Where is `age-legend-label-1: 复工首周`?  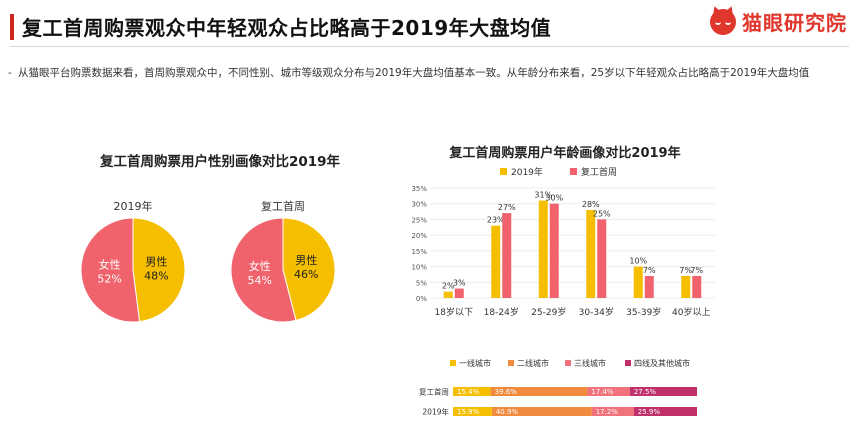 age-legend-label-1: 复工首周 is located at coordinates (599, 172).